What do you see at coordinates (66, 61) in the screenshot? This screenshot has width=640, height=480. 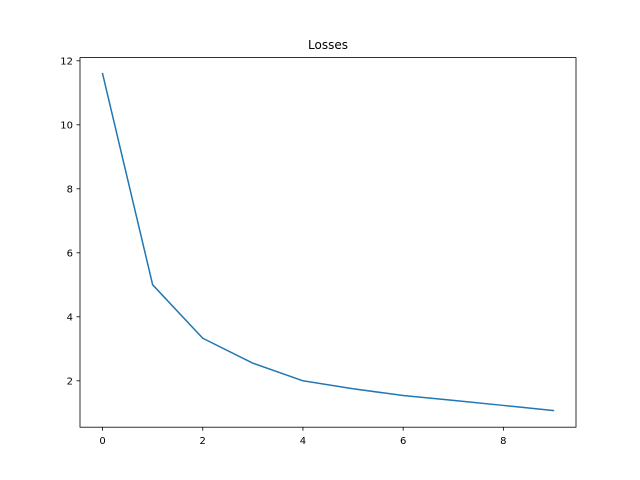 I see `y-tick-label: 12` at bounding box center [66, 61].